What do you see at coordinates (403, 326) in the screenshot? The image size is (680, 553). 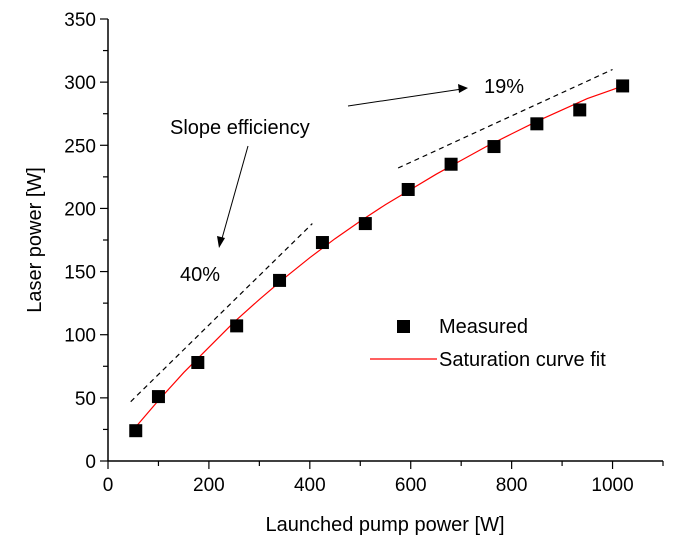 I see `legend-measured-marker` at bounding box center [403, 326].